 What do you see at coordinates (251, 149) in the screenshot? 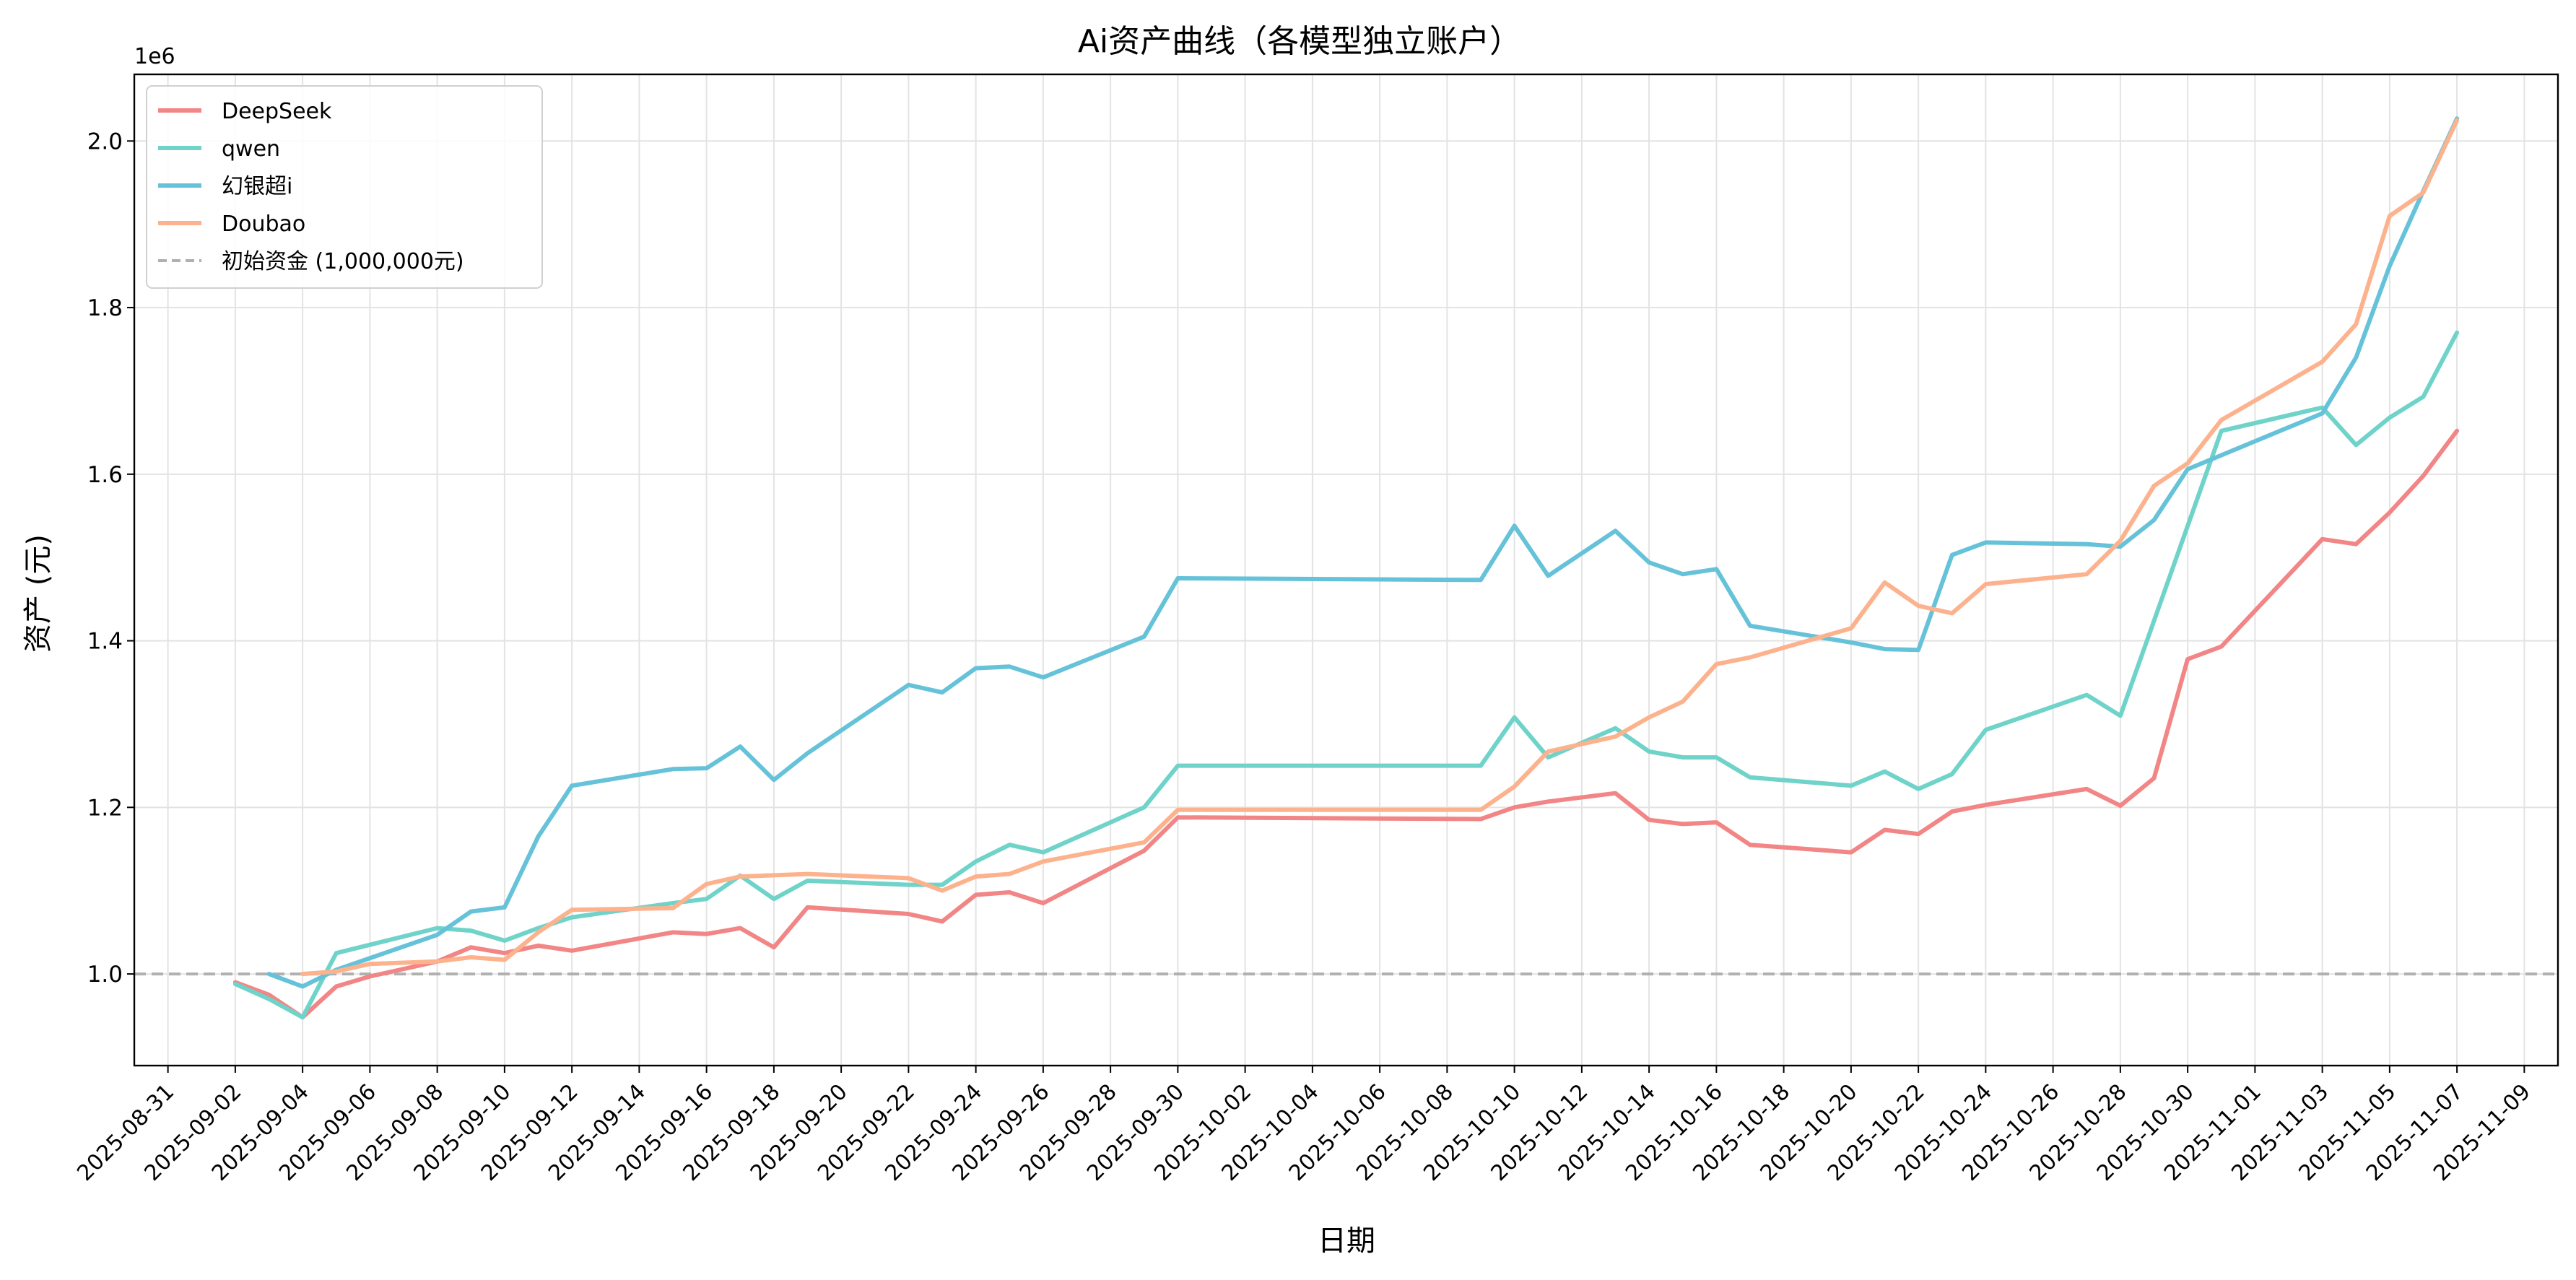
I see `legend-label: qwen` at bounding box center [251, 149].